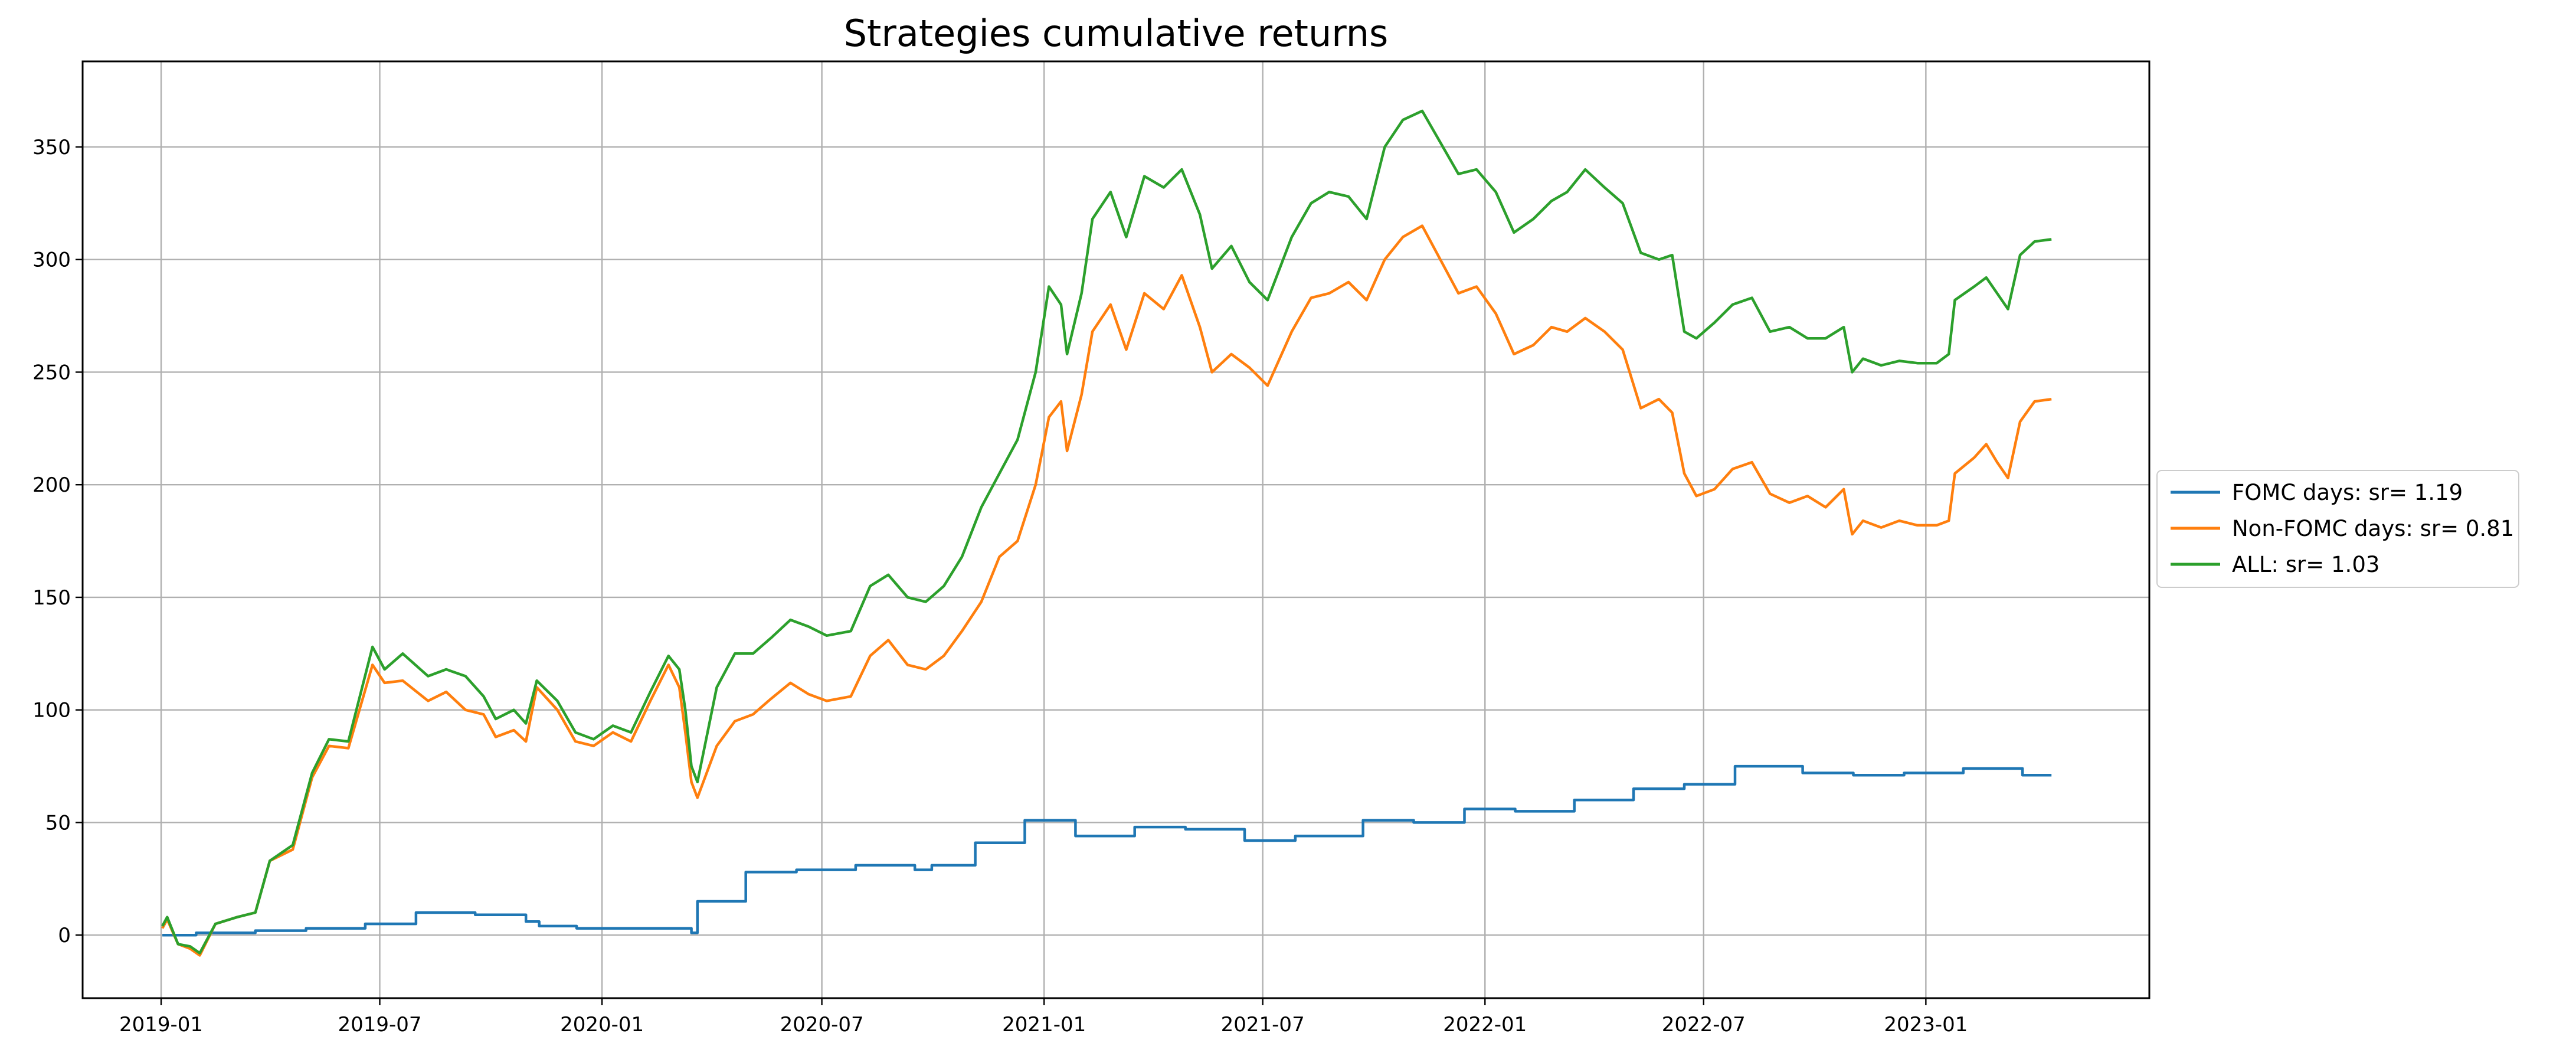 The width and height of the screenshot is (2576, 1056). I want to click on legend-entry-label: Non-FOMC days: sr= 0.81, so click(2373, 528).